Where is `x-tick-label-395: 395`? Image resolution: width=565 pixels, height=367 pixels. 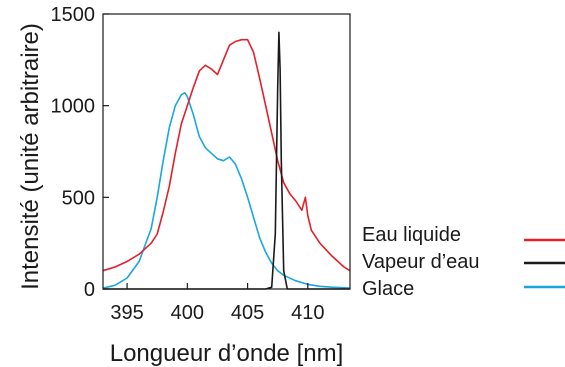 x-tick-label-395: 395 is located at coordinates (126, 313).